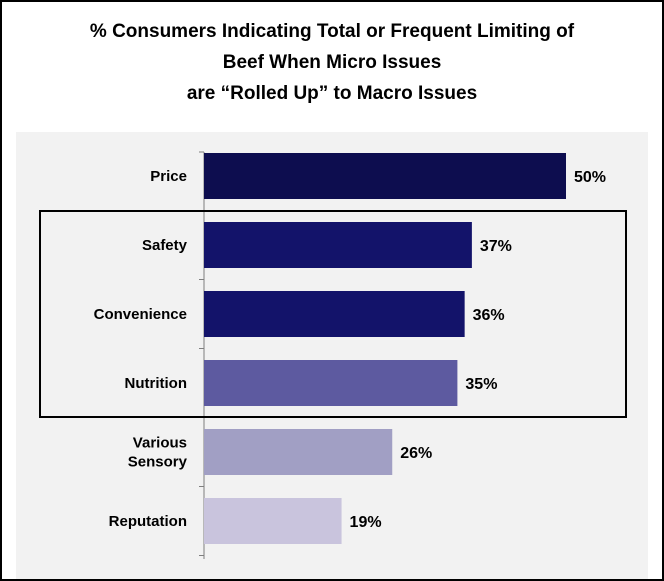 The image size is (664, 581). I want to click on category-label: Safety, so click(165, 245).